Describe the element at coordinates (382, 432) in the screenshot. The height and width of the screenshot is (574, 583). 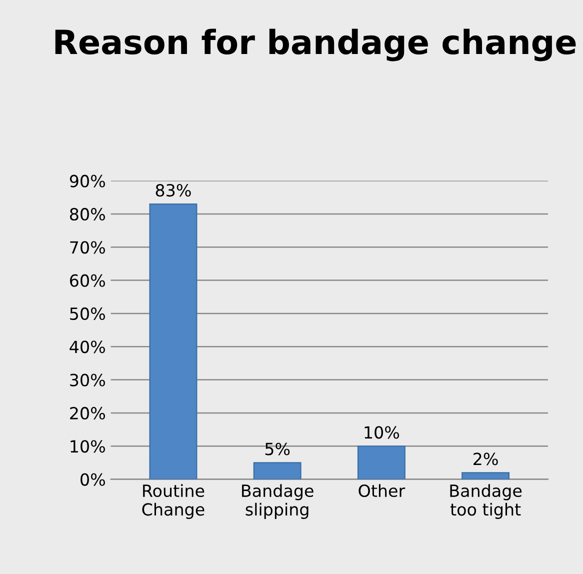
I see `data-label: 10%` at that location.